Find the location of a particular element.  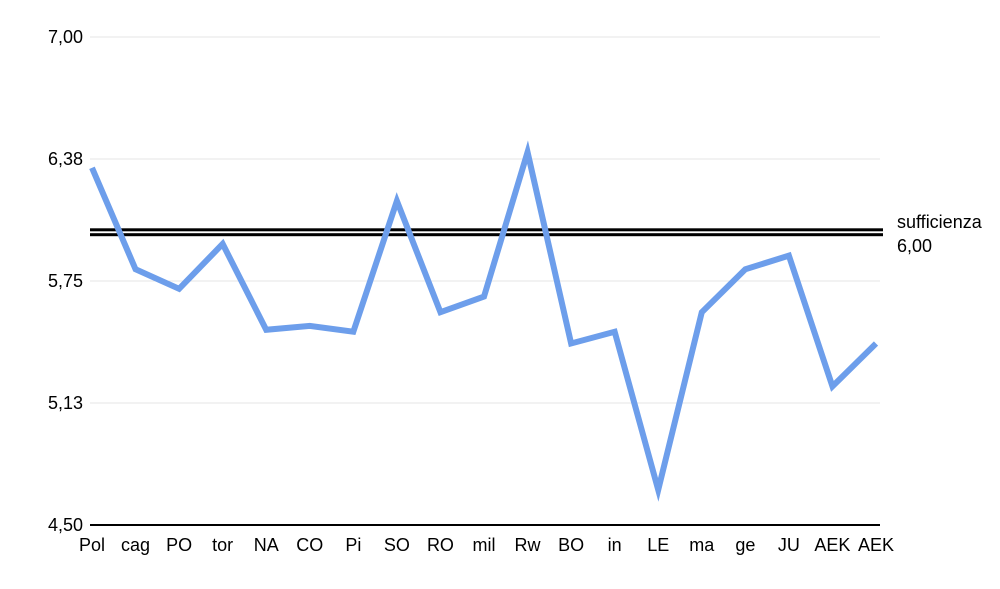

x-tick-label: ma is located at coordinates (702, 545).